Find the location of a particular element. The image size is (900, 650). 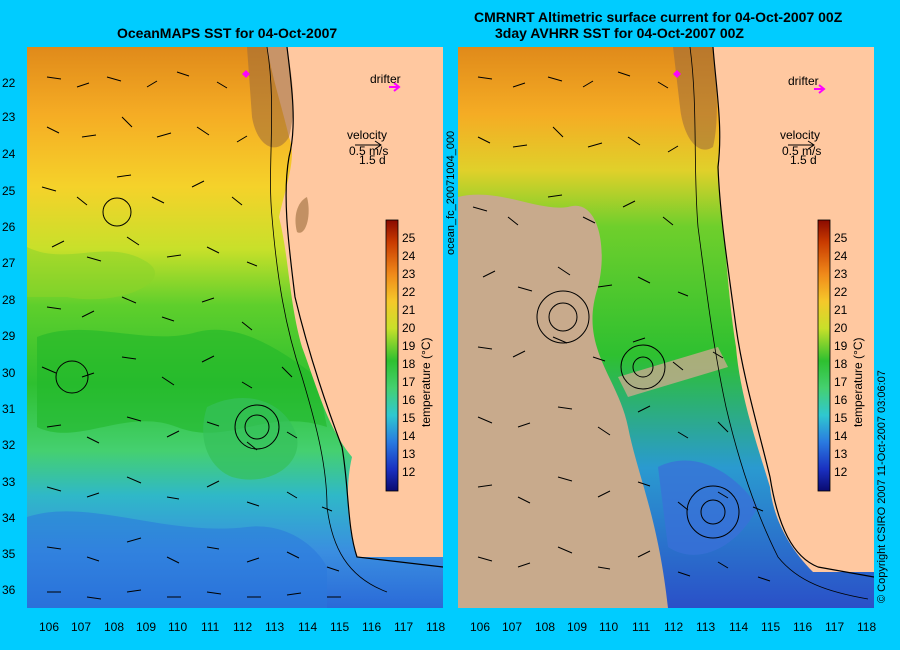

forecast-file-id: ocean_fc_20071004_000 is located at coordinates (451, 192).